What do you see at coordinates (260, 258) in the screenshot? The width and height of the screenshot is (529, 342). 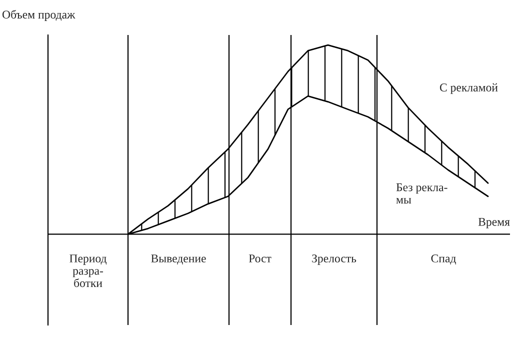 I see `text: Рост` at bounding box center [260, 258].